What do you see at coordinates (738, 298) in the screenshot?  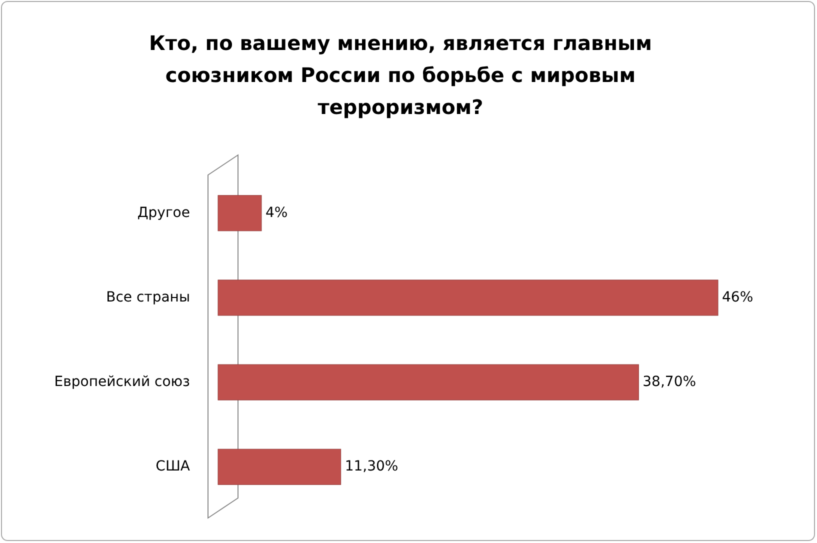 I see `data-label: 46%` at bounding box center [738, 298].